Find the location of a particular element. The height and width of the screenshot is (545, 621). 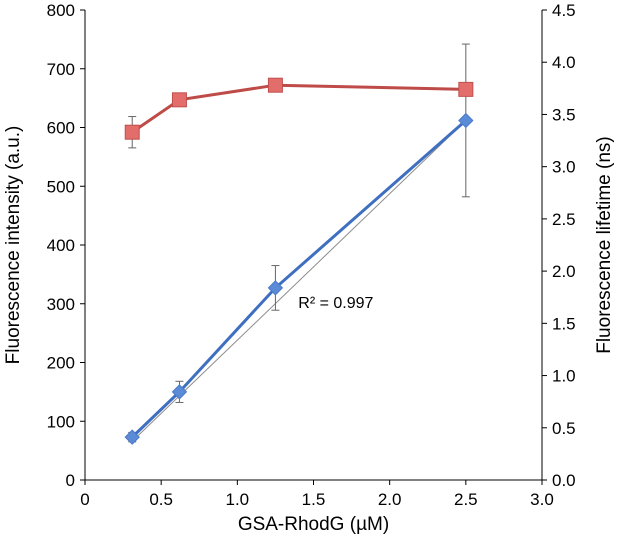

series-square is located at coordinates (299, 113).